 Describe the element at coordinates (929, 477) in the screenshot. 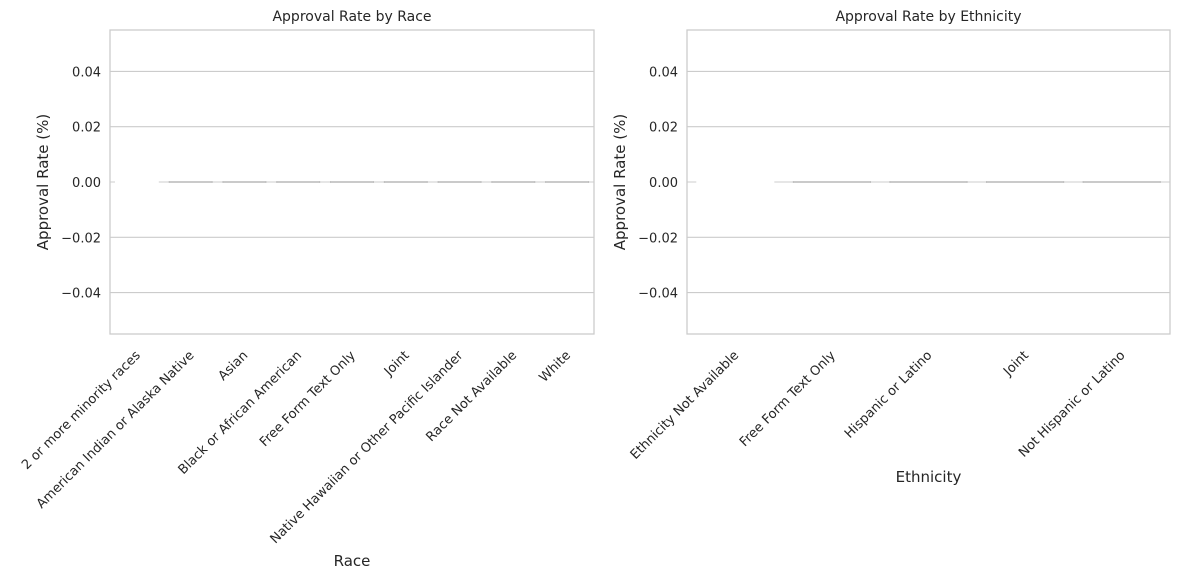

I see `x-axis-label: Ethnicity` at that location.